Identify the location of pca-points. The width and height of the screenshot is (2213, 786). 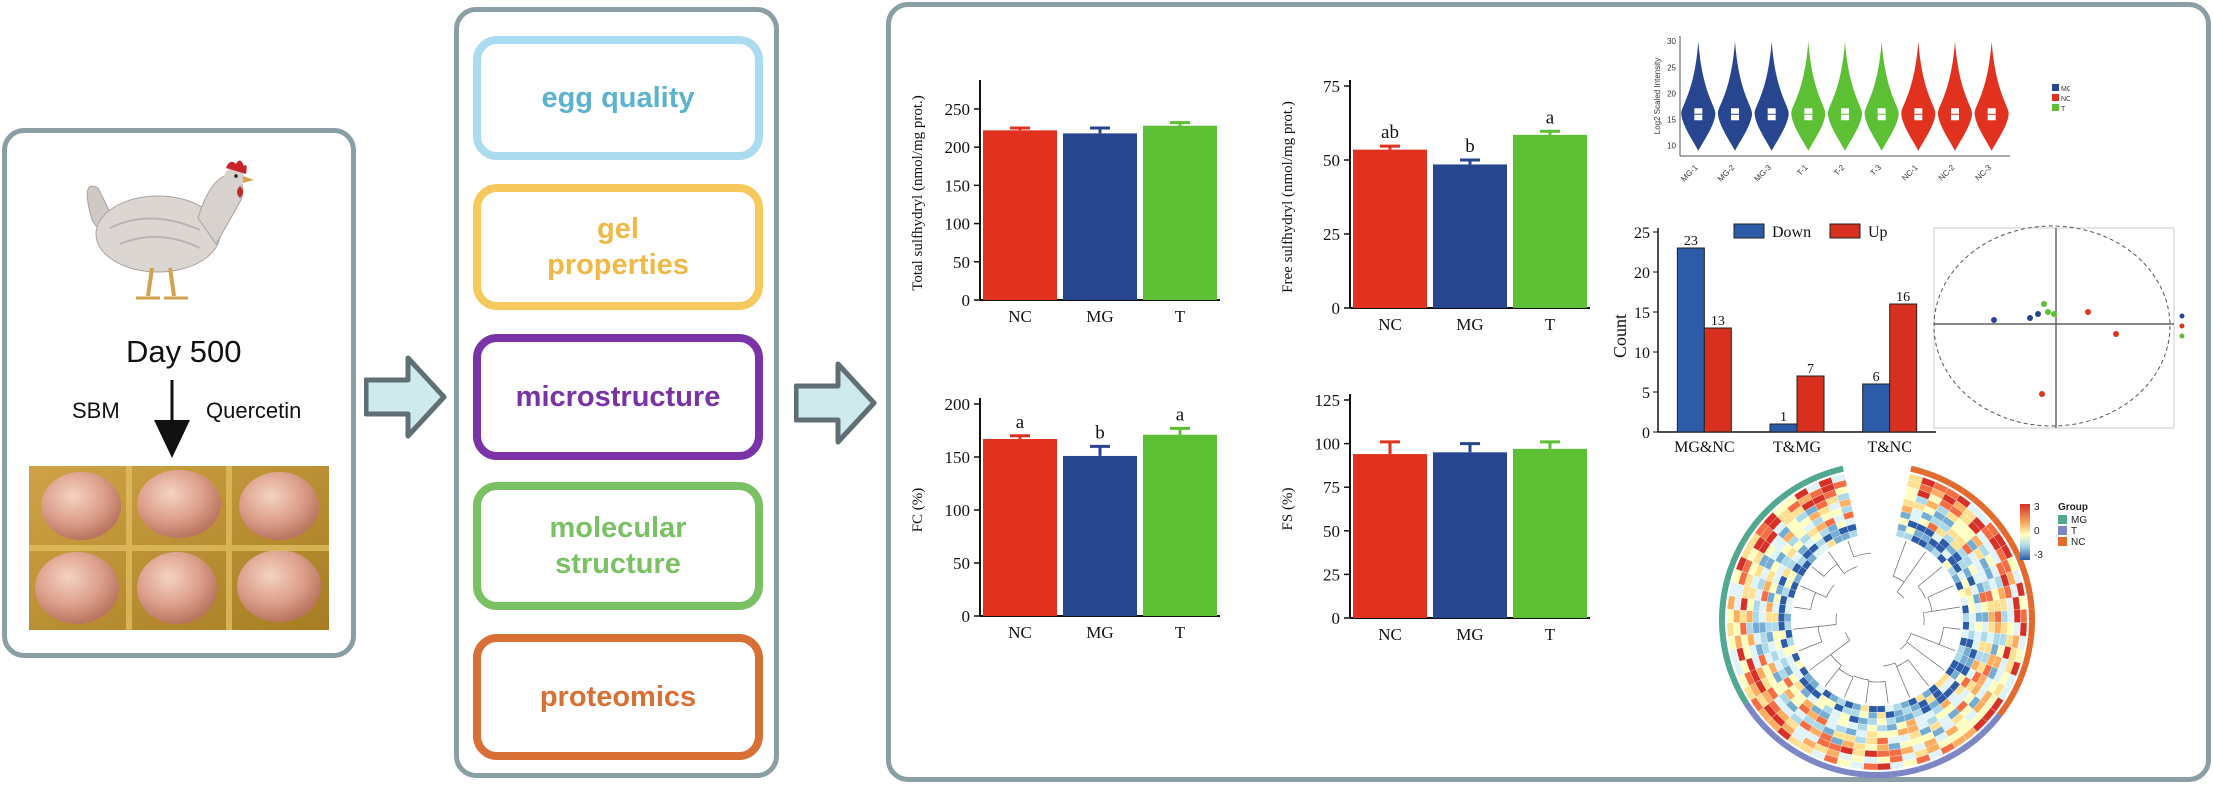
(2055, 349).